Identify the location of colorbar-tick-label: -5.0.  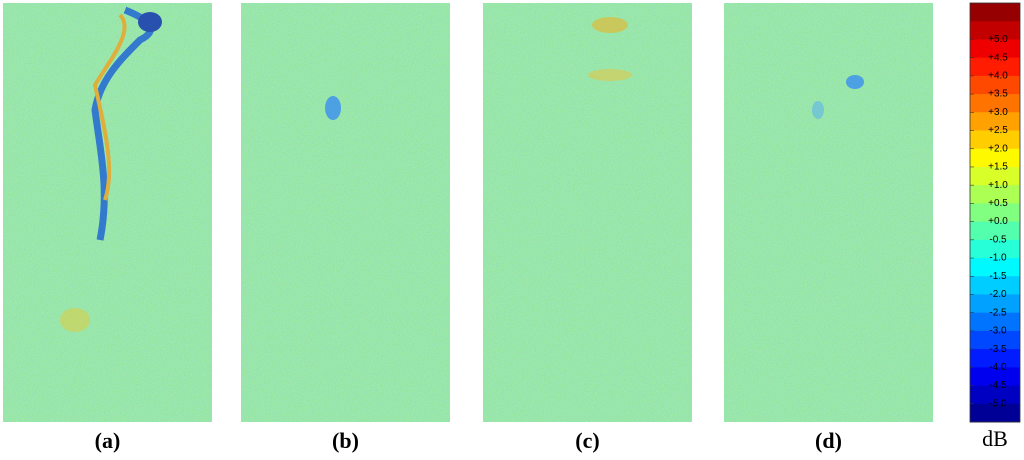
(998, 403).